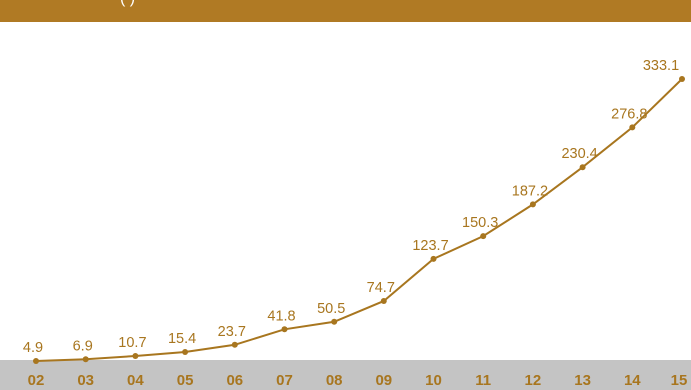 The height and width of the screenshot is (390, 691). Describe the element at coordinates (36, 380) in the screenshot. I see `x-tick-02: 02` at that location.